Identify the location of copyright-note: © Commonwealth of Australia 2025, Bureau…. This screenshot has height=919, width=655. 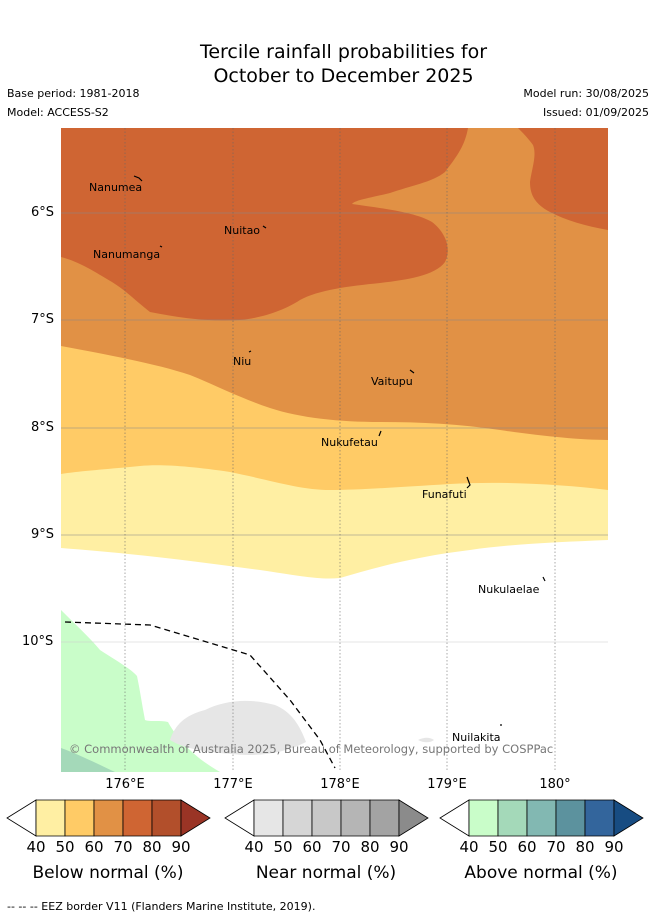
(311, 749).